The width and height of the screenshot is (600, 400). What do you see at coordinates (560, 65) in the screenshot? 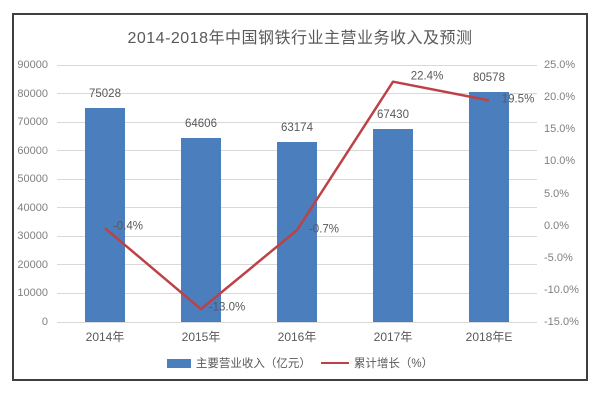
I see `right-axis-tick-label: 25.0%` at bounding box center [560, 65].